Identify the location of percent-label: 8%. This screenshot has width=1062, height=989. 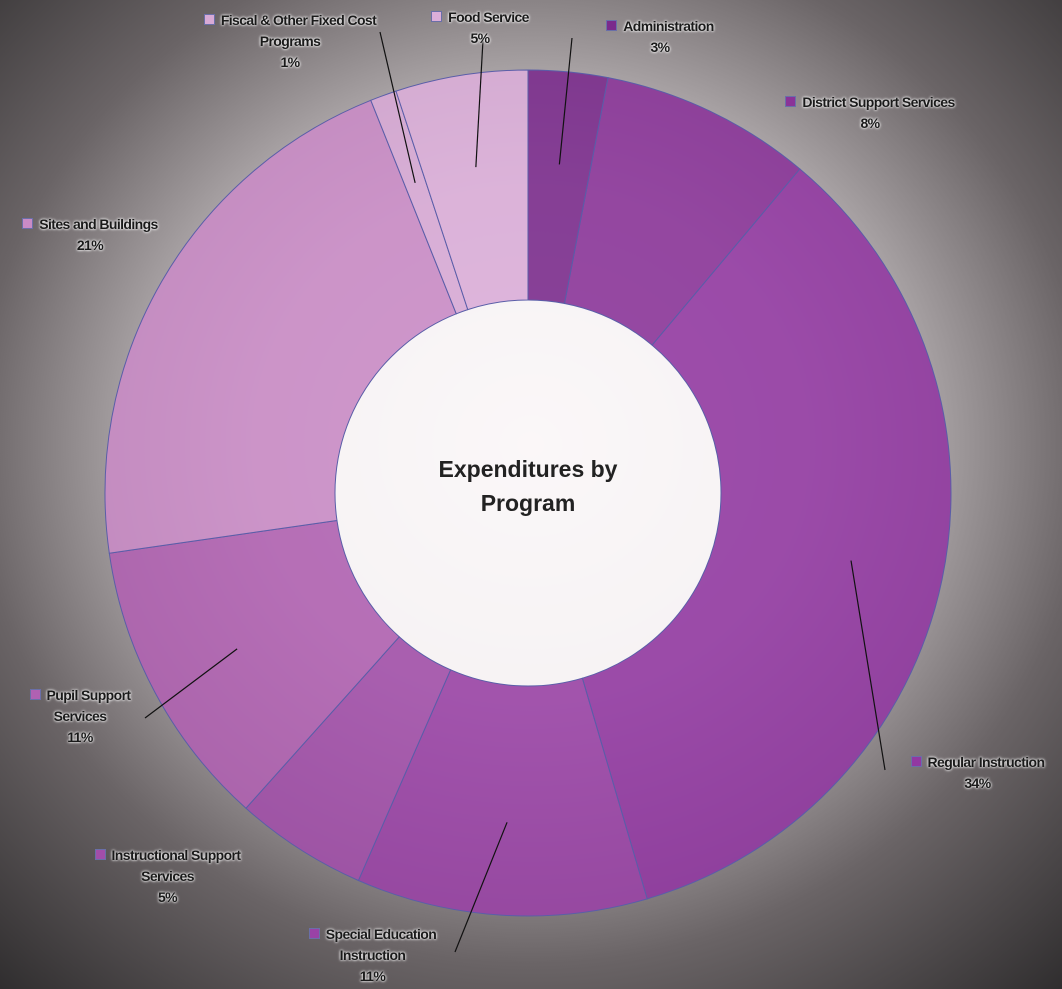
(870, 123).